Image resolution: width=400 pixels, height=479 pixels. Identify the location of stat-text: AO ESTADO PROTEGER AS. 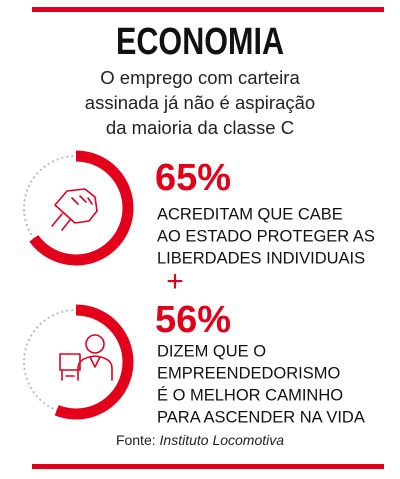
(266, 236).